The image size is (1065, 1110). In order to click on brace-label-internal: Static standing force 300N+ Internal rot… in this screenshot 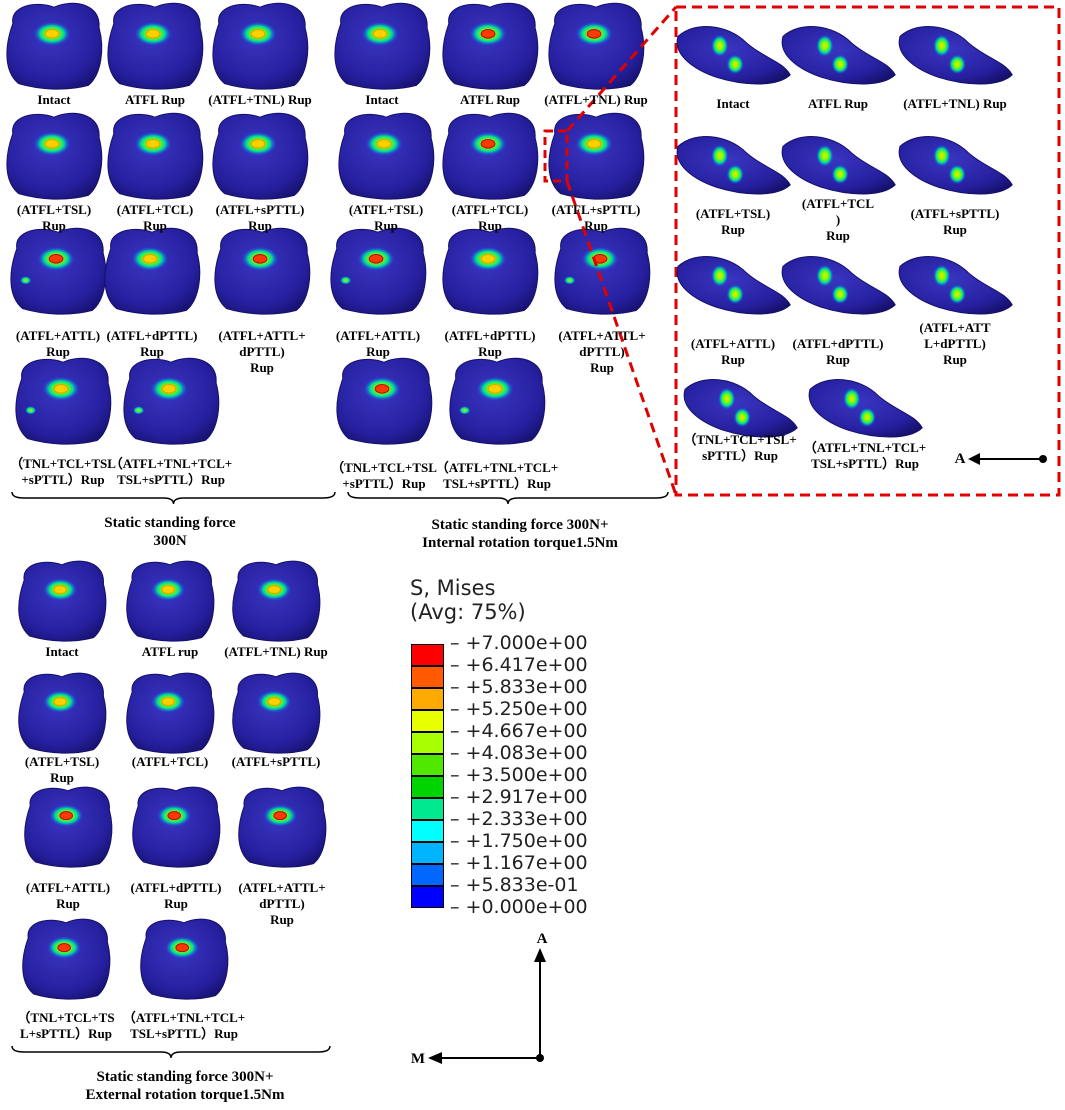, I will do `click(520, 534)`.